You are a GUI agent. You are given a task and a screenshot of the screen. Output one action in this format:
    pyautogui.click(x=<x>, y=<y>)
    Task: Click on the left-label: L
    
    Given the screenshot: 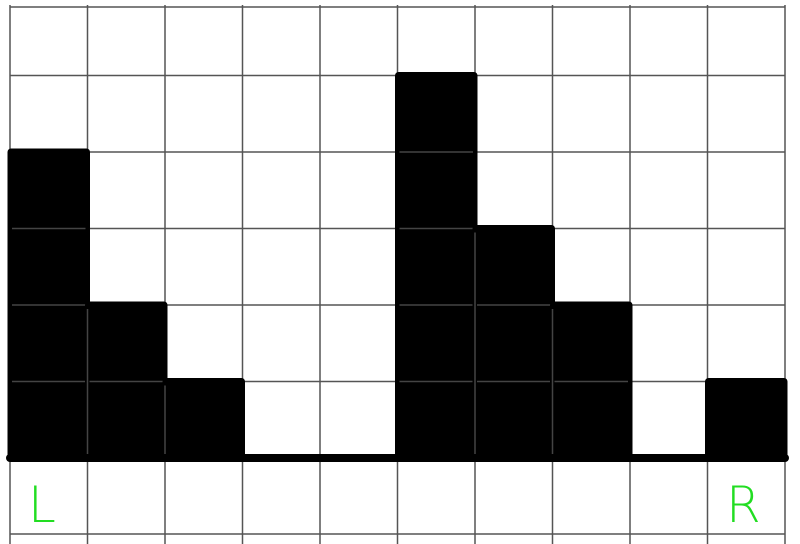 What is the action you would take?
    pyautogui.click(x=42, y=505)
    